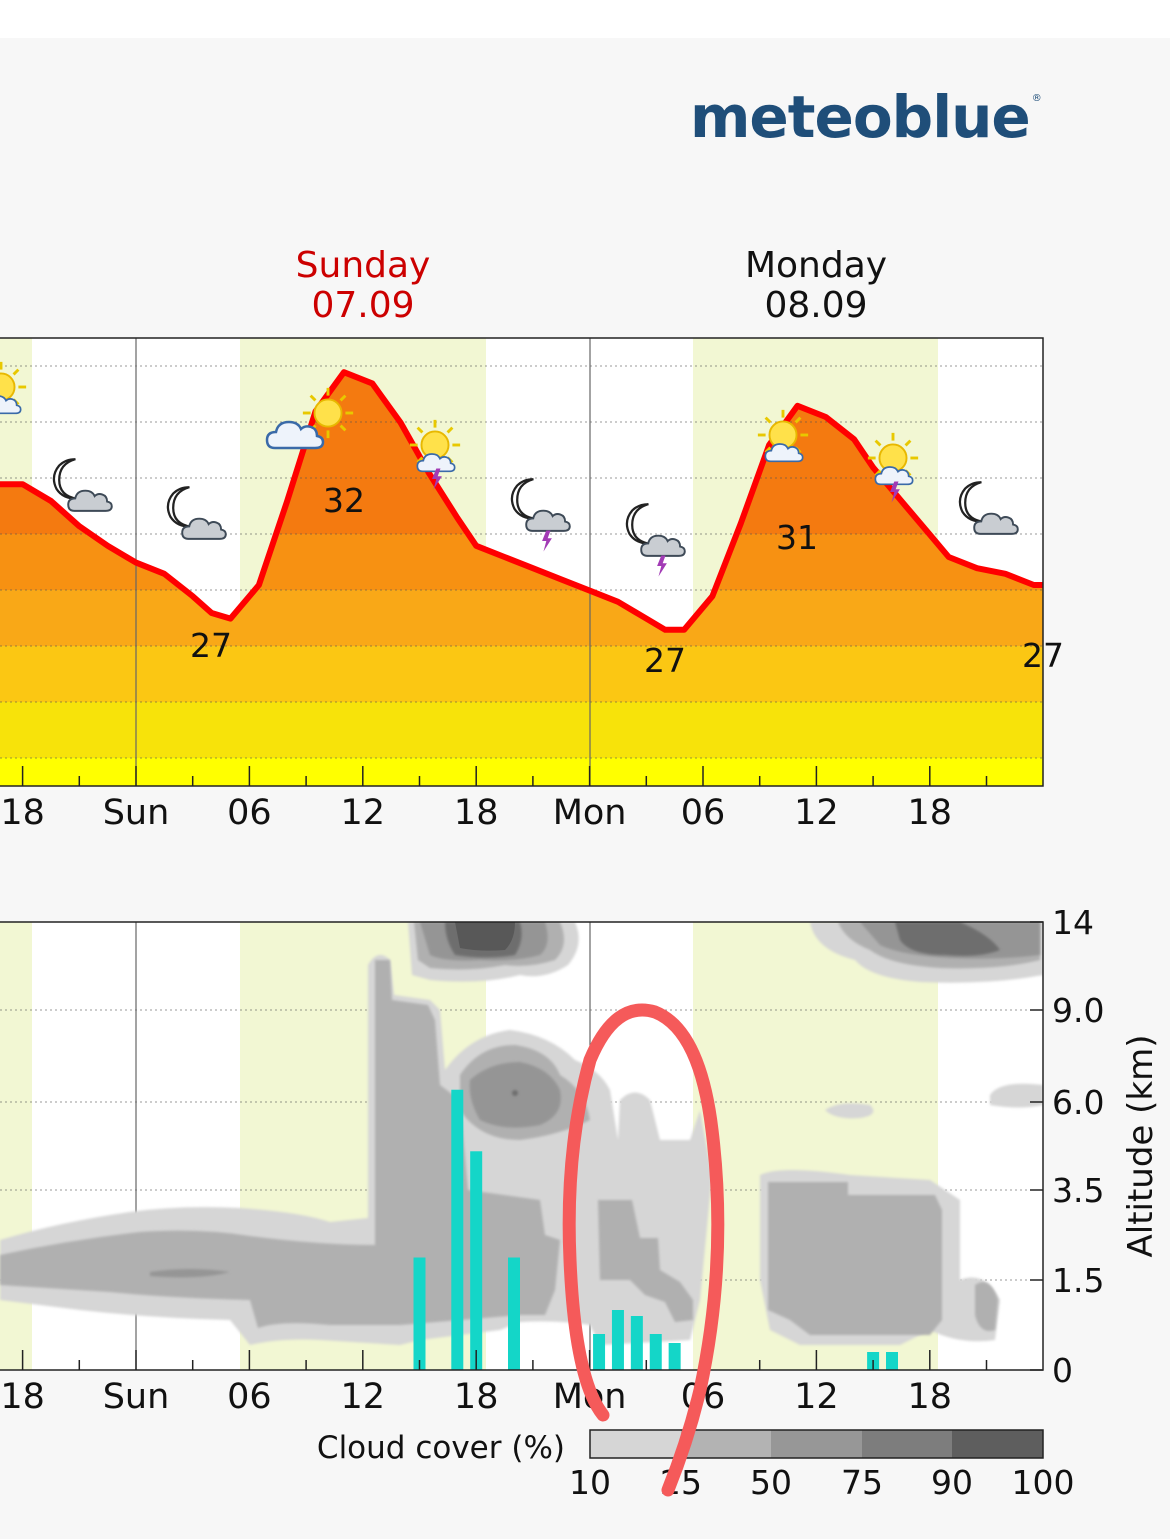 This screenshot has height=1539, width=1170. What do you see at coordinates (1062, 1370) in the screenshot?
I see `y-tick-label: 0` at bounding box center [1062, 1370].